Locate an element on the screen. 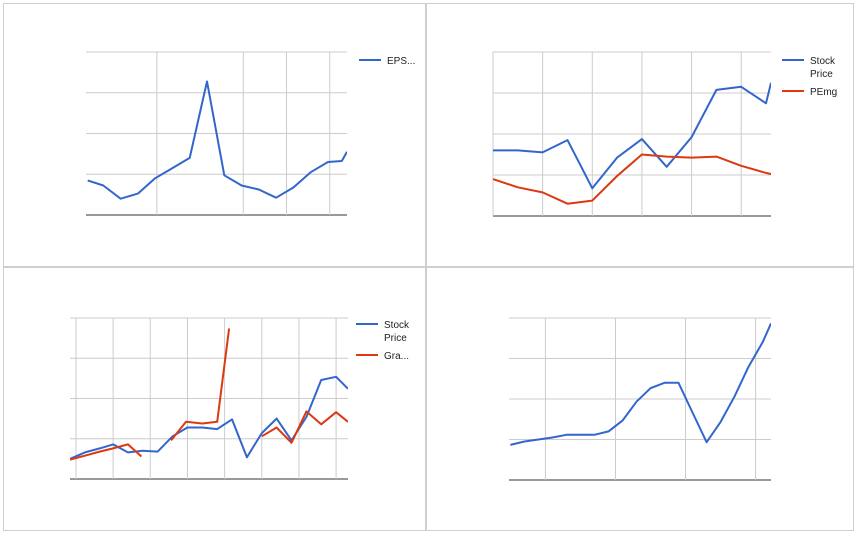  price-pe-chart: Stock Price PEmg is located at coordinates (664, 134).